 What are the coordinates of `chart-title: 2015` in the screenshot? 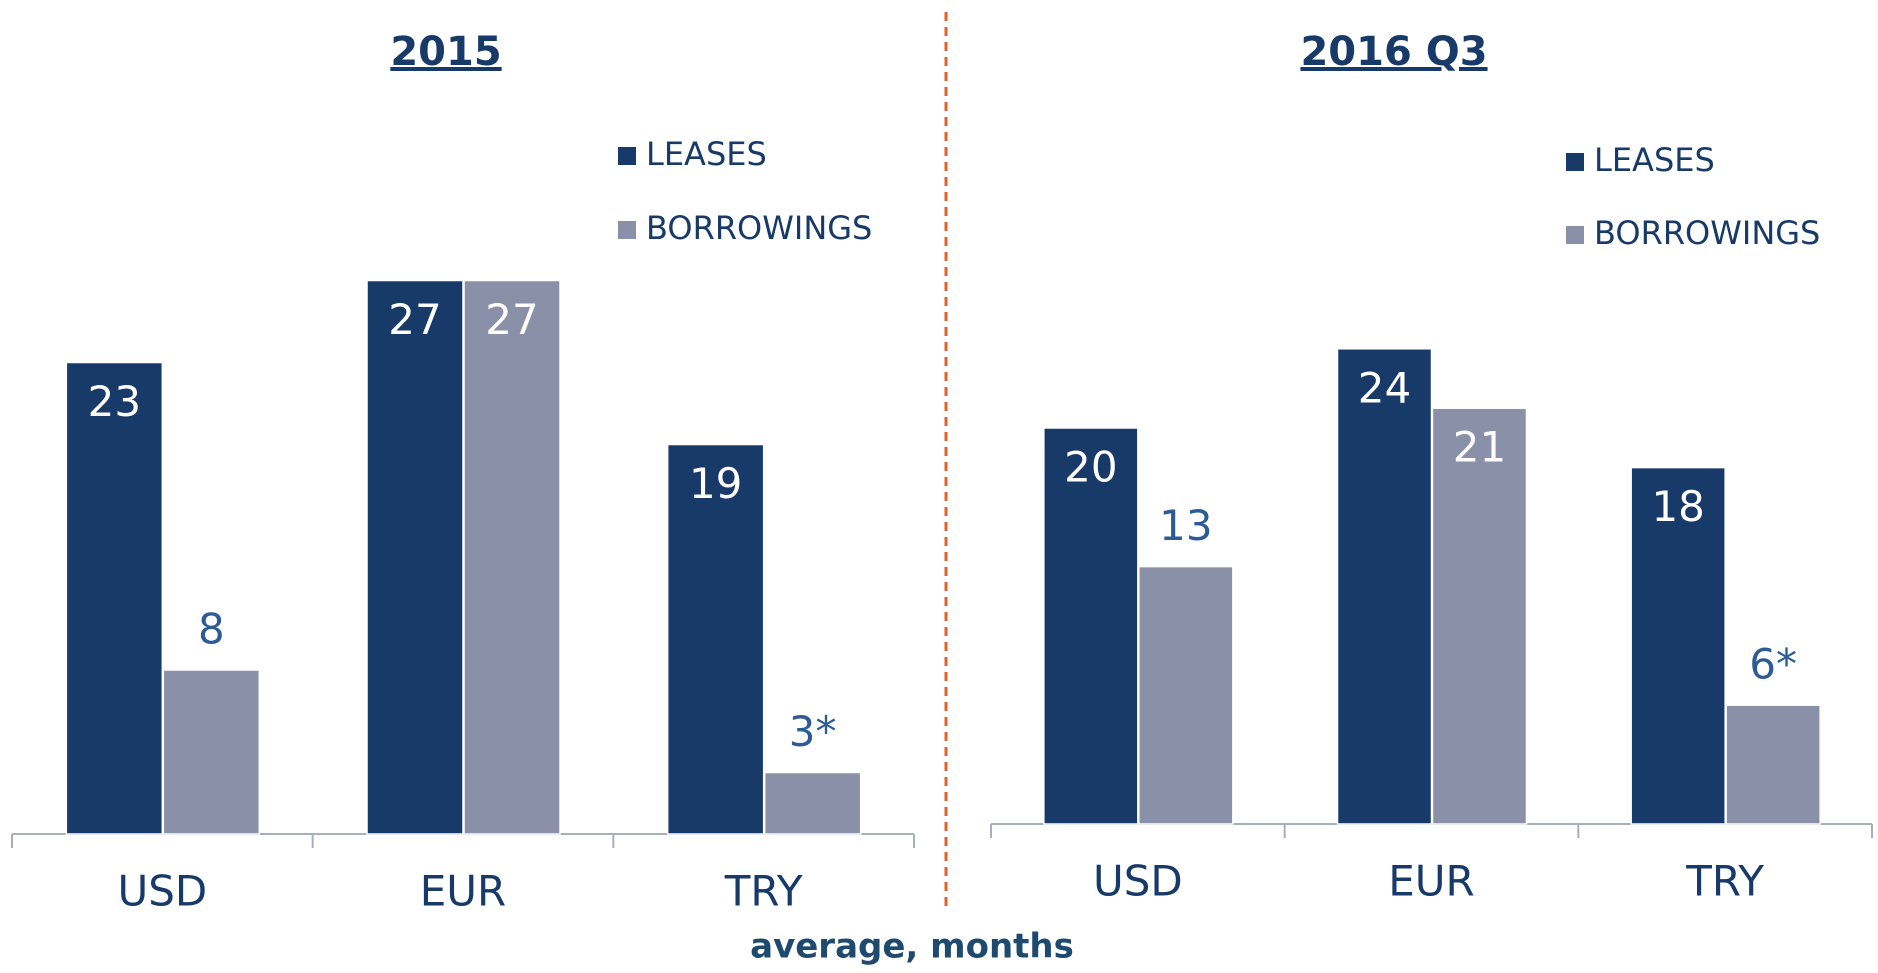 It's located at (445, 52).